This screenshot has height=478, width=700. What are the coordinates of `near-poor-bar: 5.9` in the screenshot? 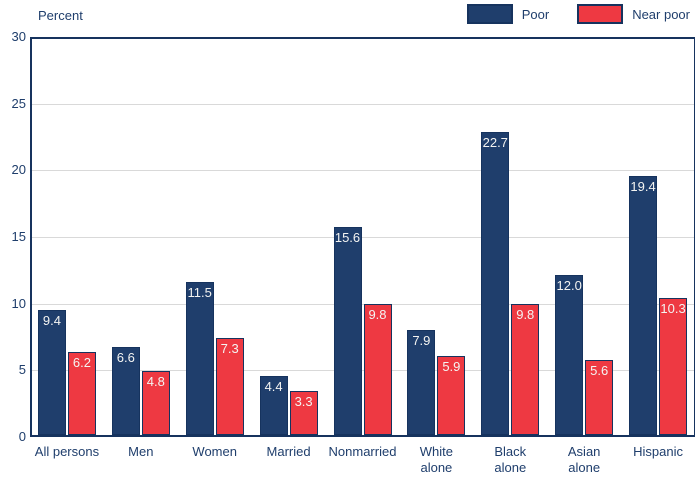 It's located at (451, 395).